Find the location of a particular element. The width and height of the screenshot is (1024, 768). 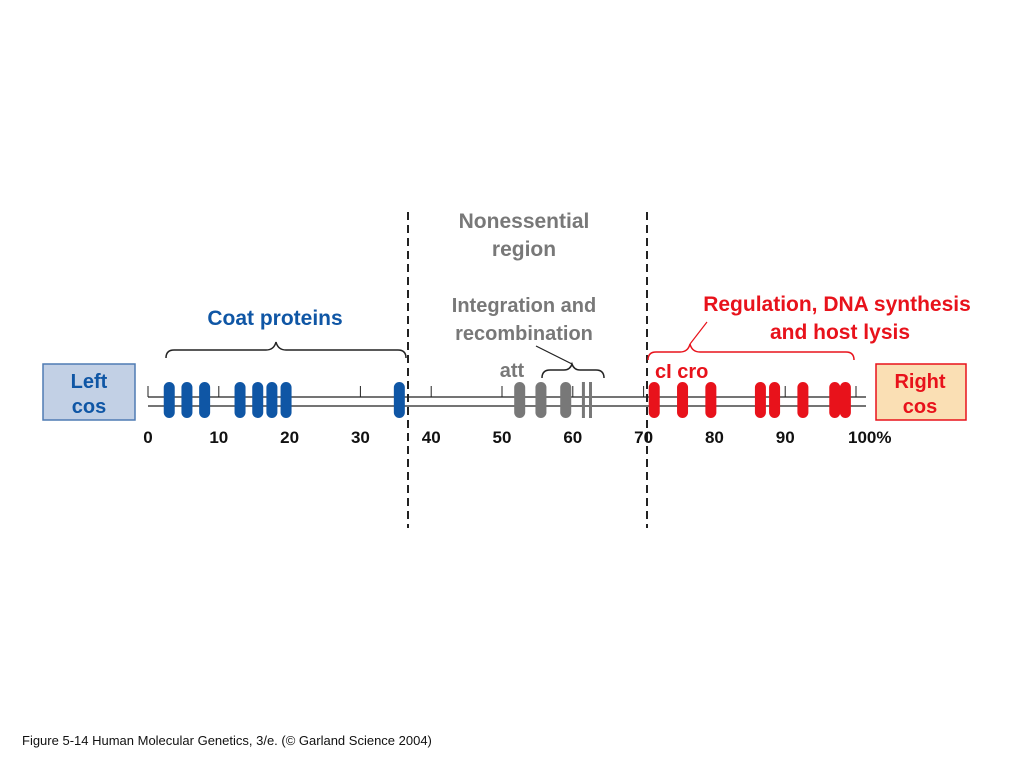

ci-cro-label: cI cro is located at coordinates (681, 372).